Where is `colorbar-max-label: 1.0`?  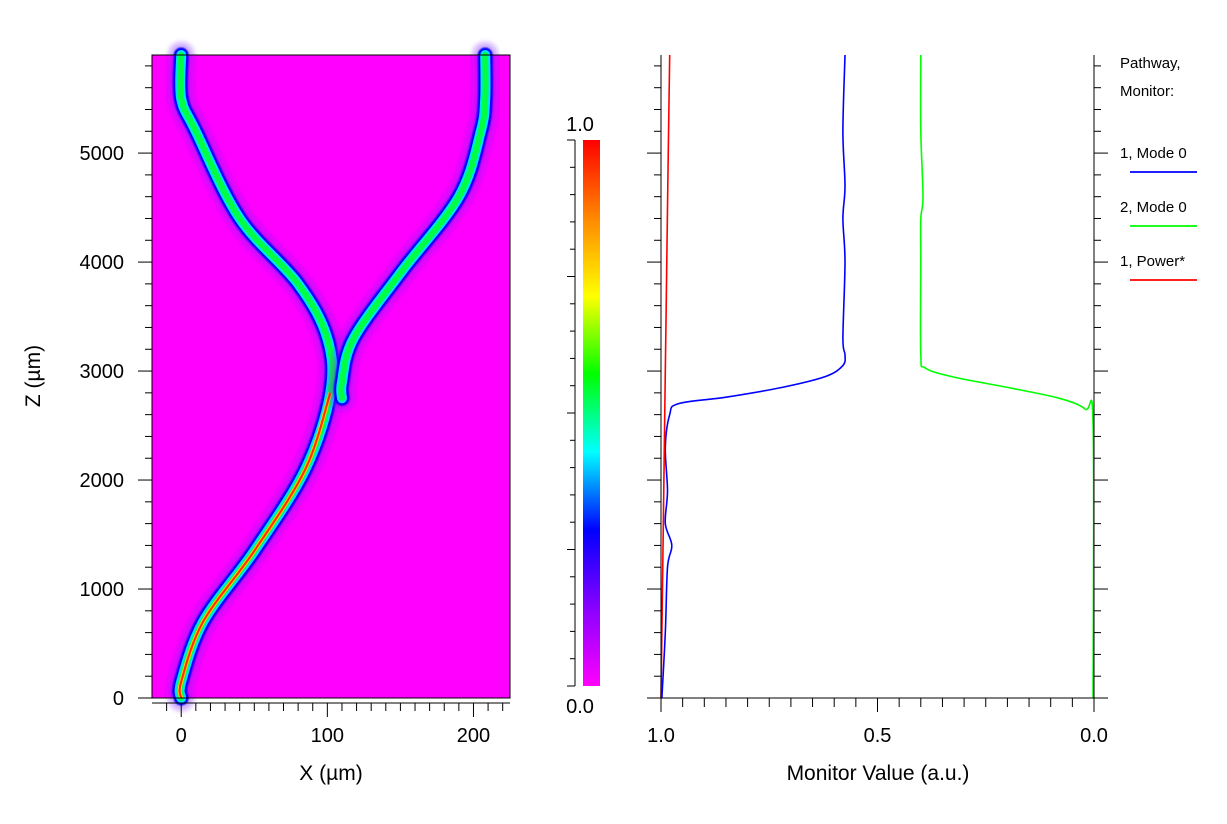
colorbar-max-label: 1.0 is located at coordinates (580, 125).